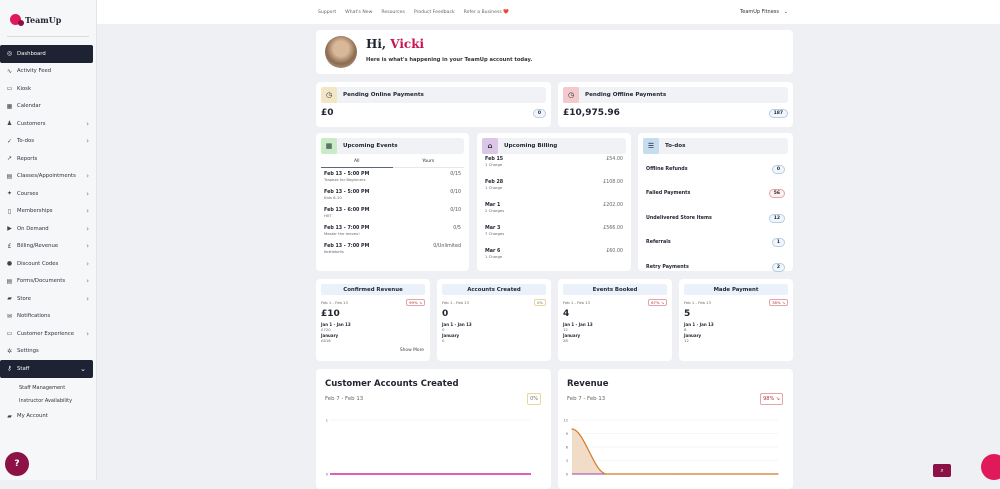  Describe the element at coordinates (48, 317) in the screenshot. I see `sidebar-item-notifications: ✉ Notifications` at that location.